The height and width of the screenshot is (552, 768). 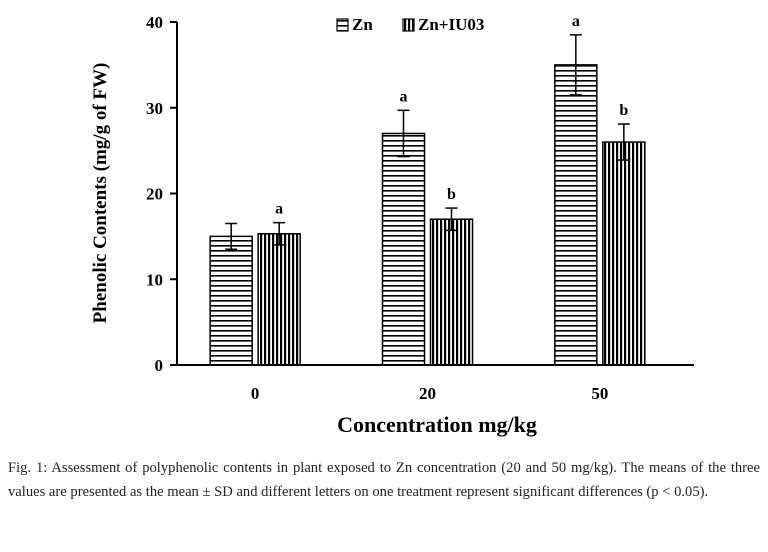 I want to click on y-tick-label: 30, so click(x=154, y=108).